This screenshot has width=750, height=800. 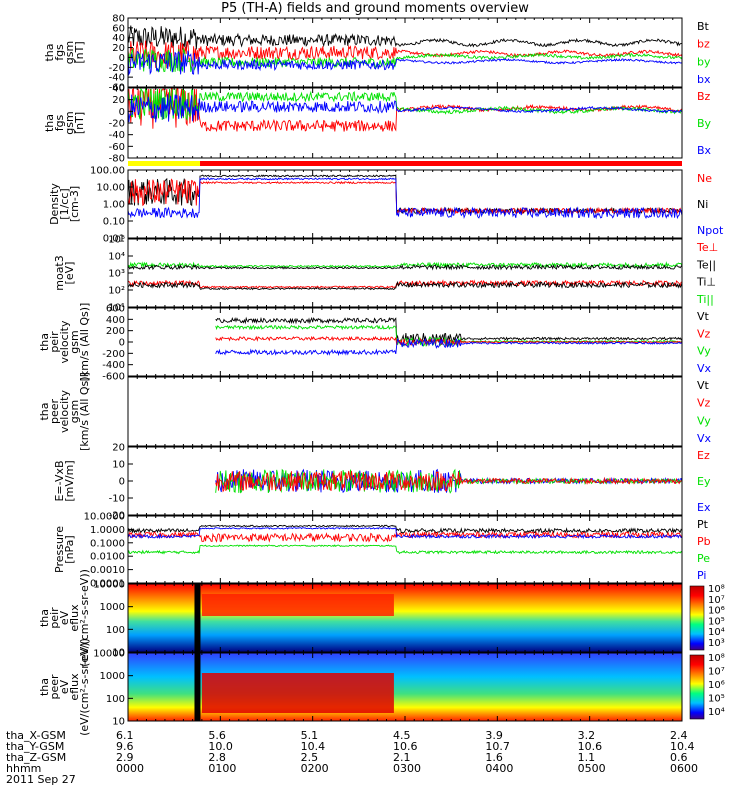 What do you see at coordinates (116, 291) in the screenshot?
I see `y-tick-label: 10²` at bounding box center [116, 291].